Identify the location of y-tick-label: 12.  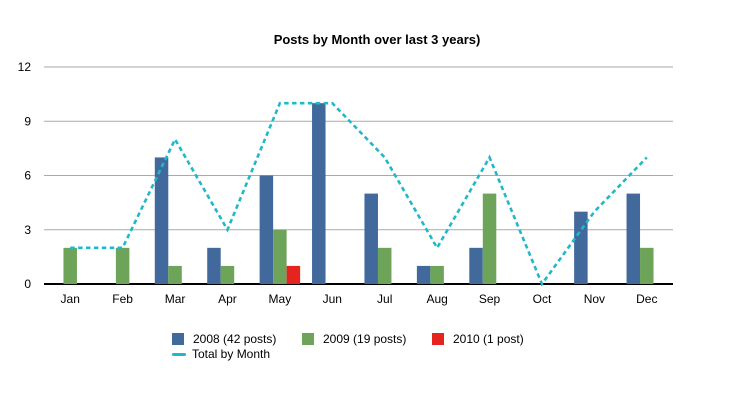
(25, 67).